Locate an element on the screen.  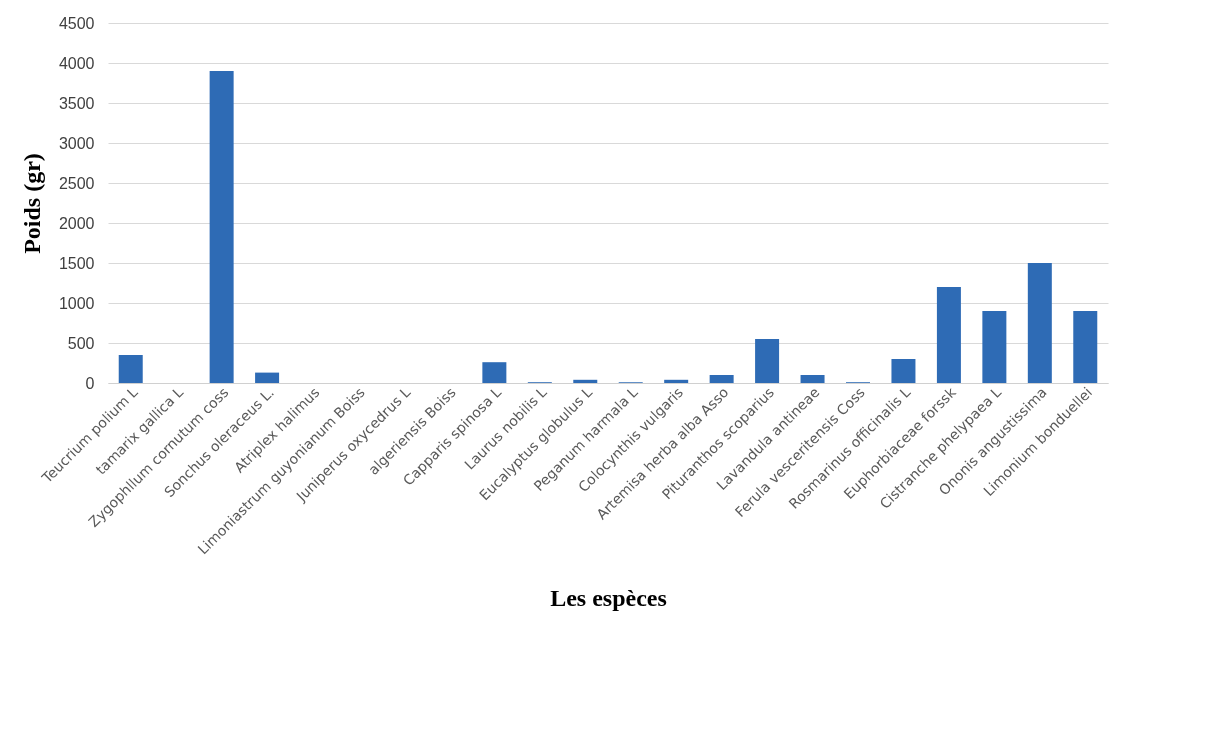
x-axis-title: Les espèces is located at coordinates (608, 598).